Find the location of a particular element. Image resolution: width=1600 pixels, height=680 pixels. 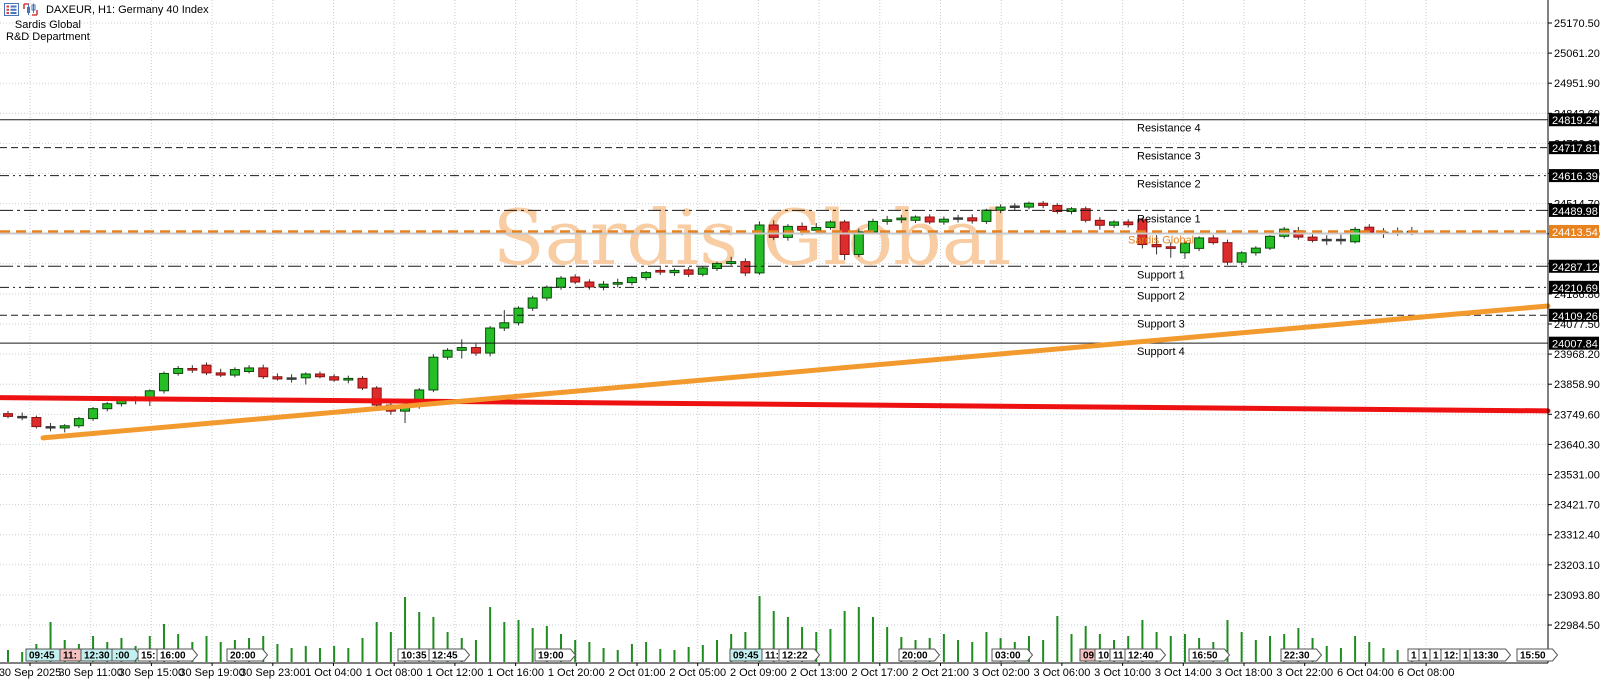

axis-resistance-4-value: 24819.24 is located at coordinates (1575, 121).